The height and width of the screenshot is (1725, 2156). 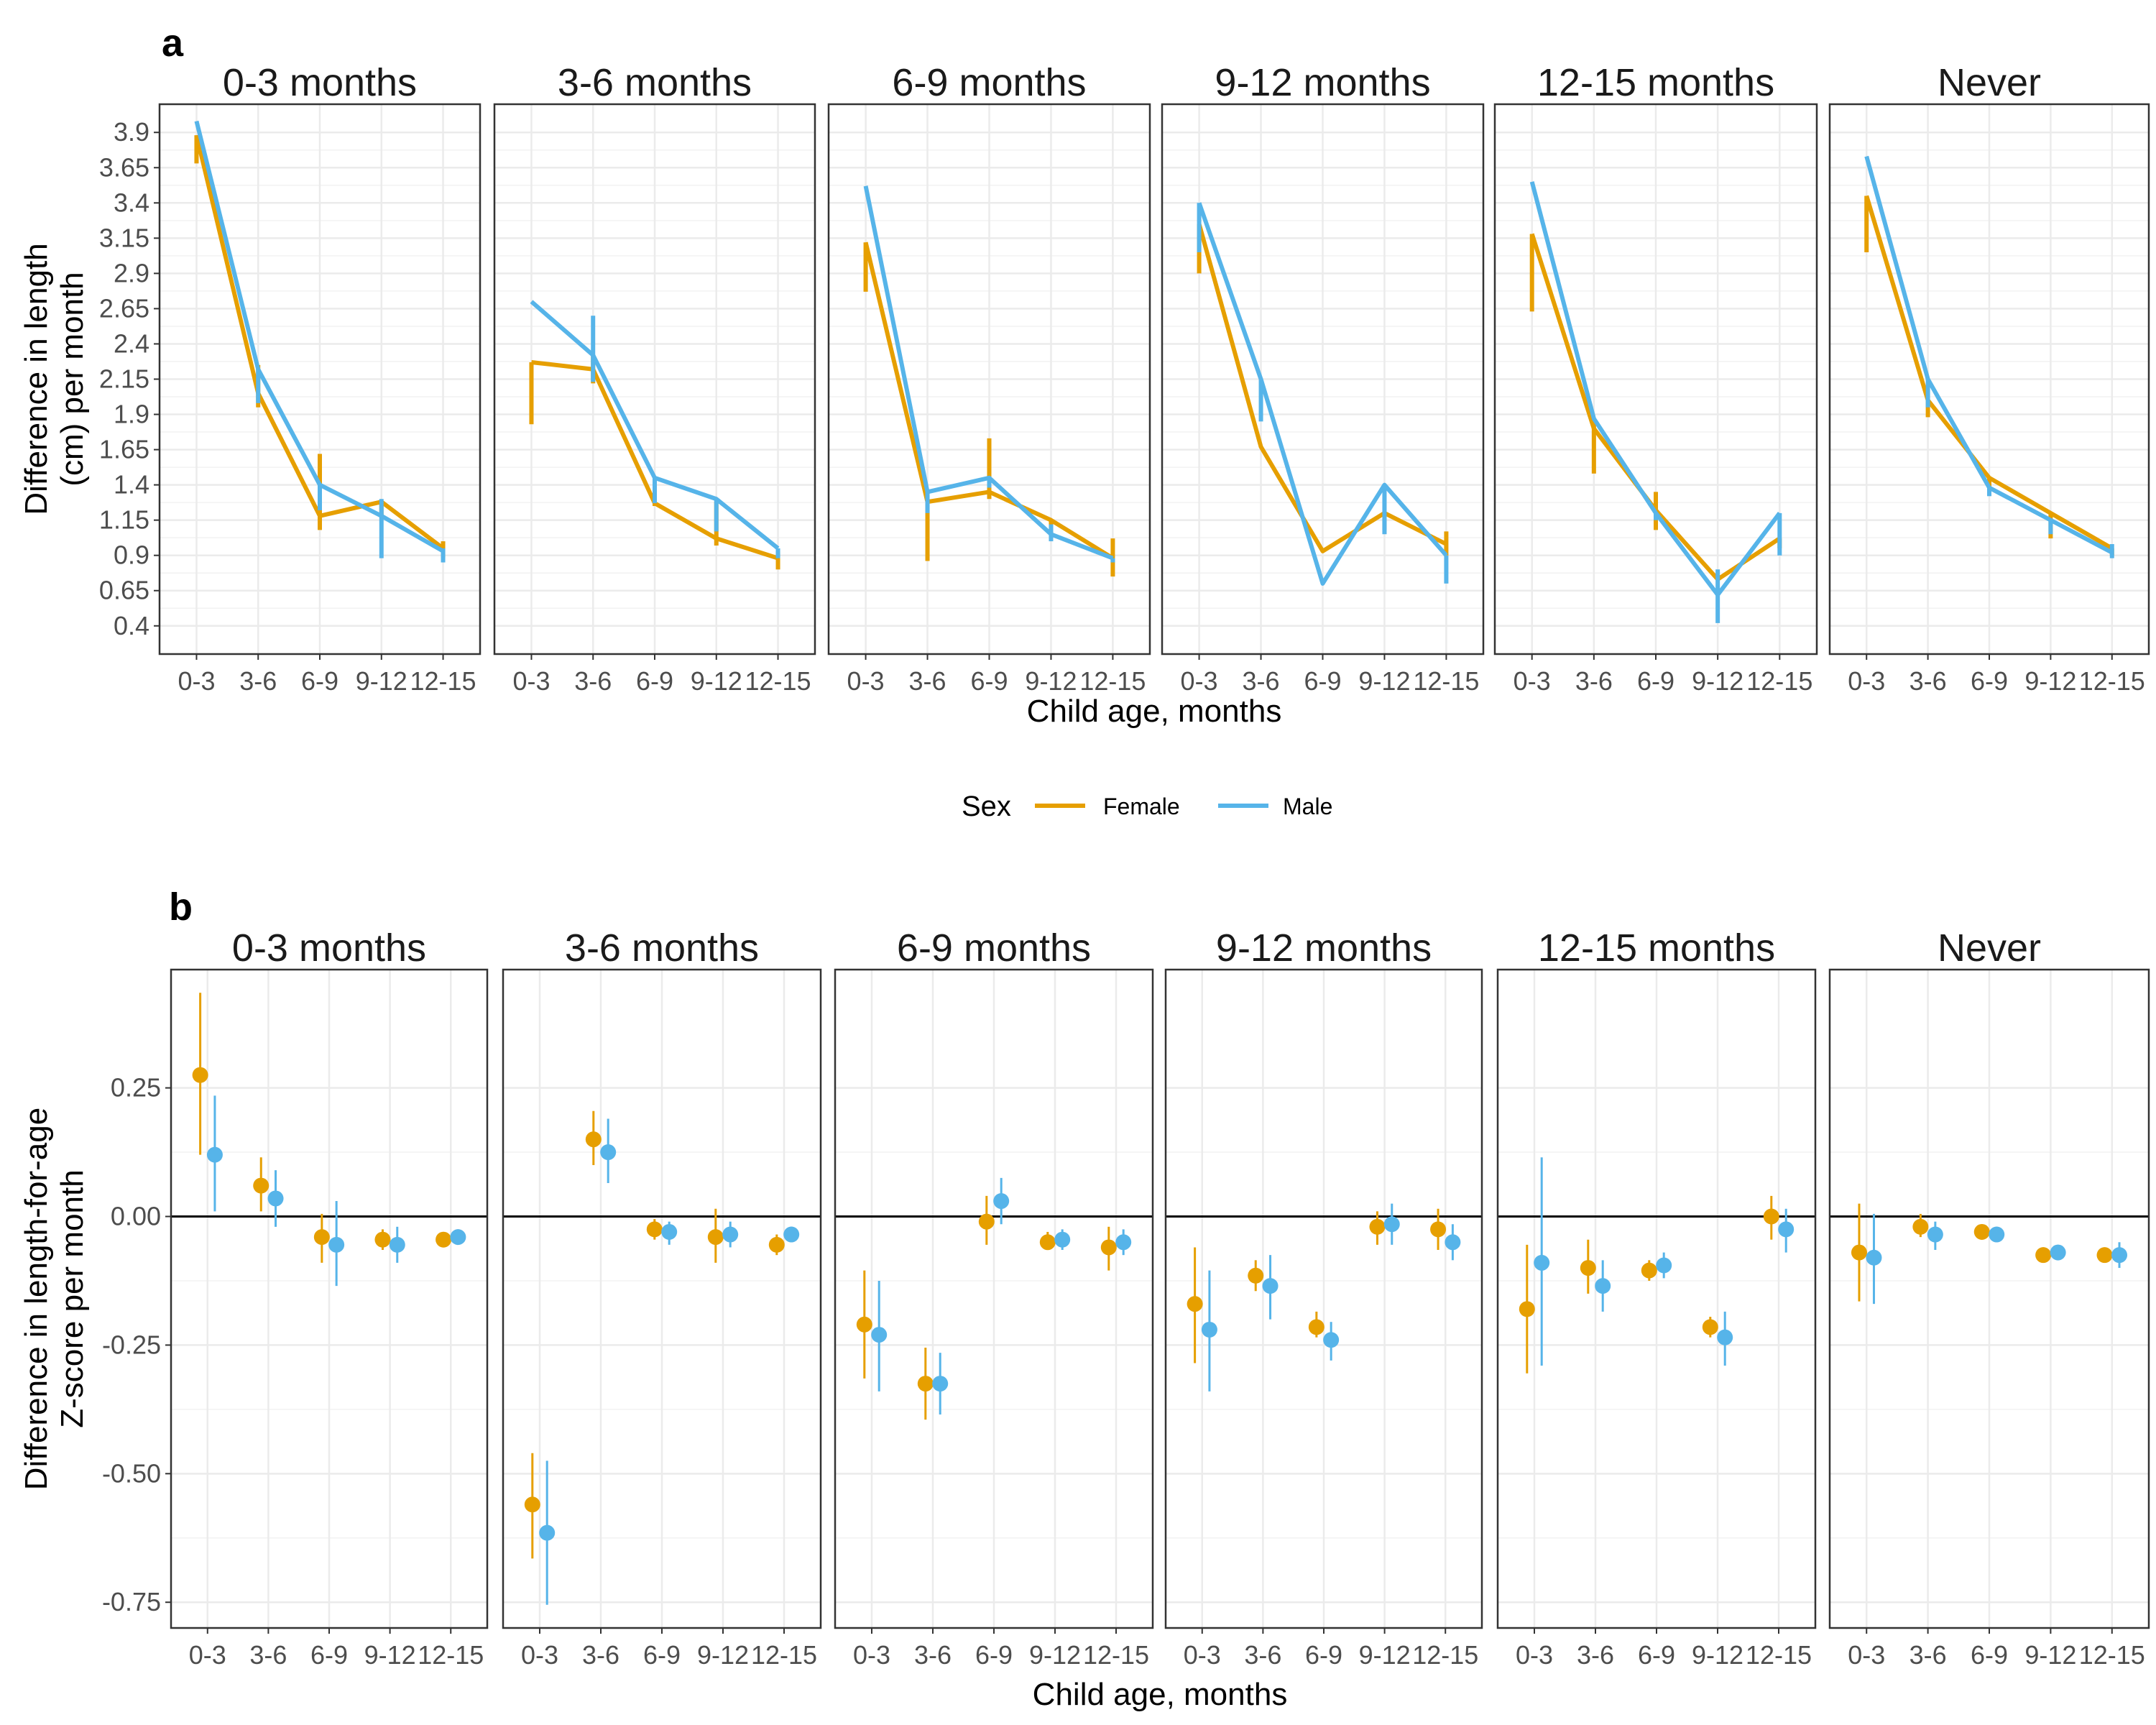 I want to click on facet-panel: 9-12 months 0-3 3-6 6-9 9-12 12-15, so click(x=1323, y=1298).